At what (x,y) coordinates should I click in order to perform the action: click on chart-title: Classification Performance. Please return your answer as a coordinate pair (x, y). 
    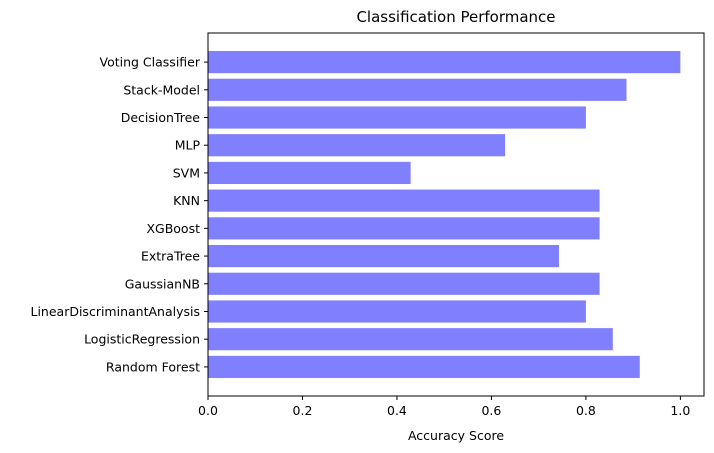
    Looking at the image, I should click on (455, 17).